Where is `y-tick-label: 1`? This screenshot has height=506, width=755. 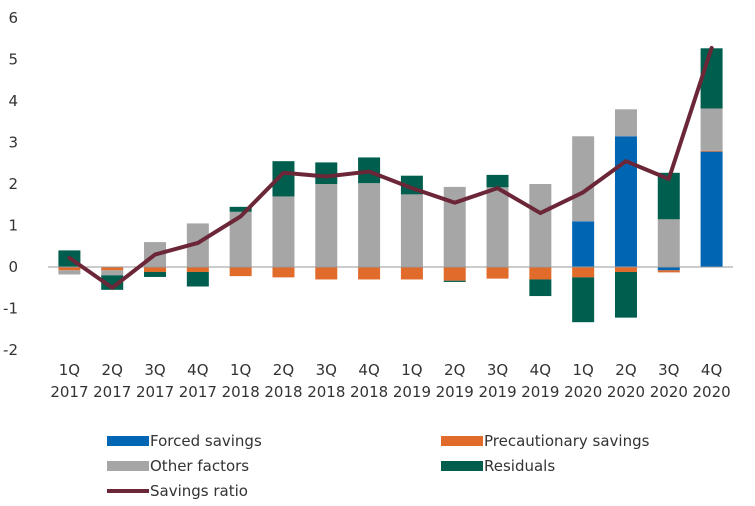
y-tick-label: 1 is located at coordinates (13, 226).